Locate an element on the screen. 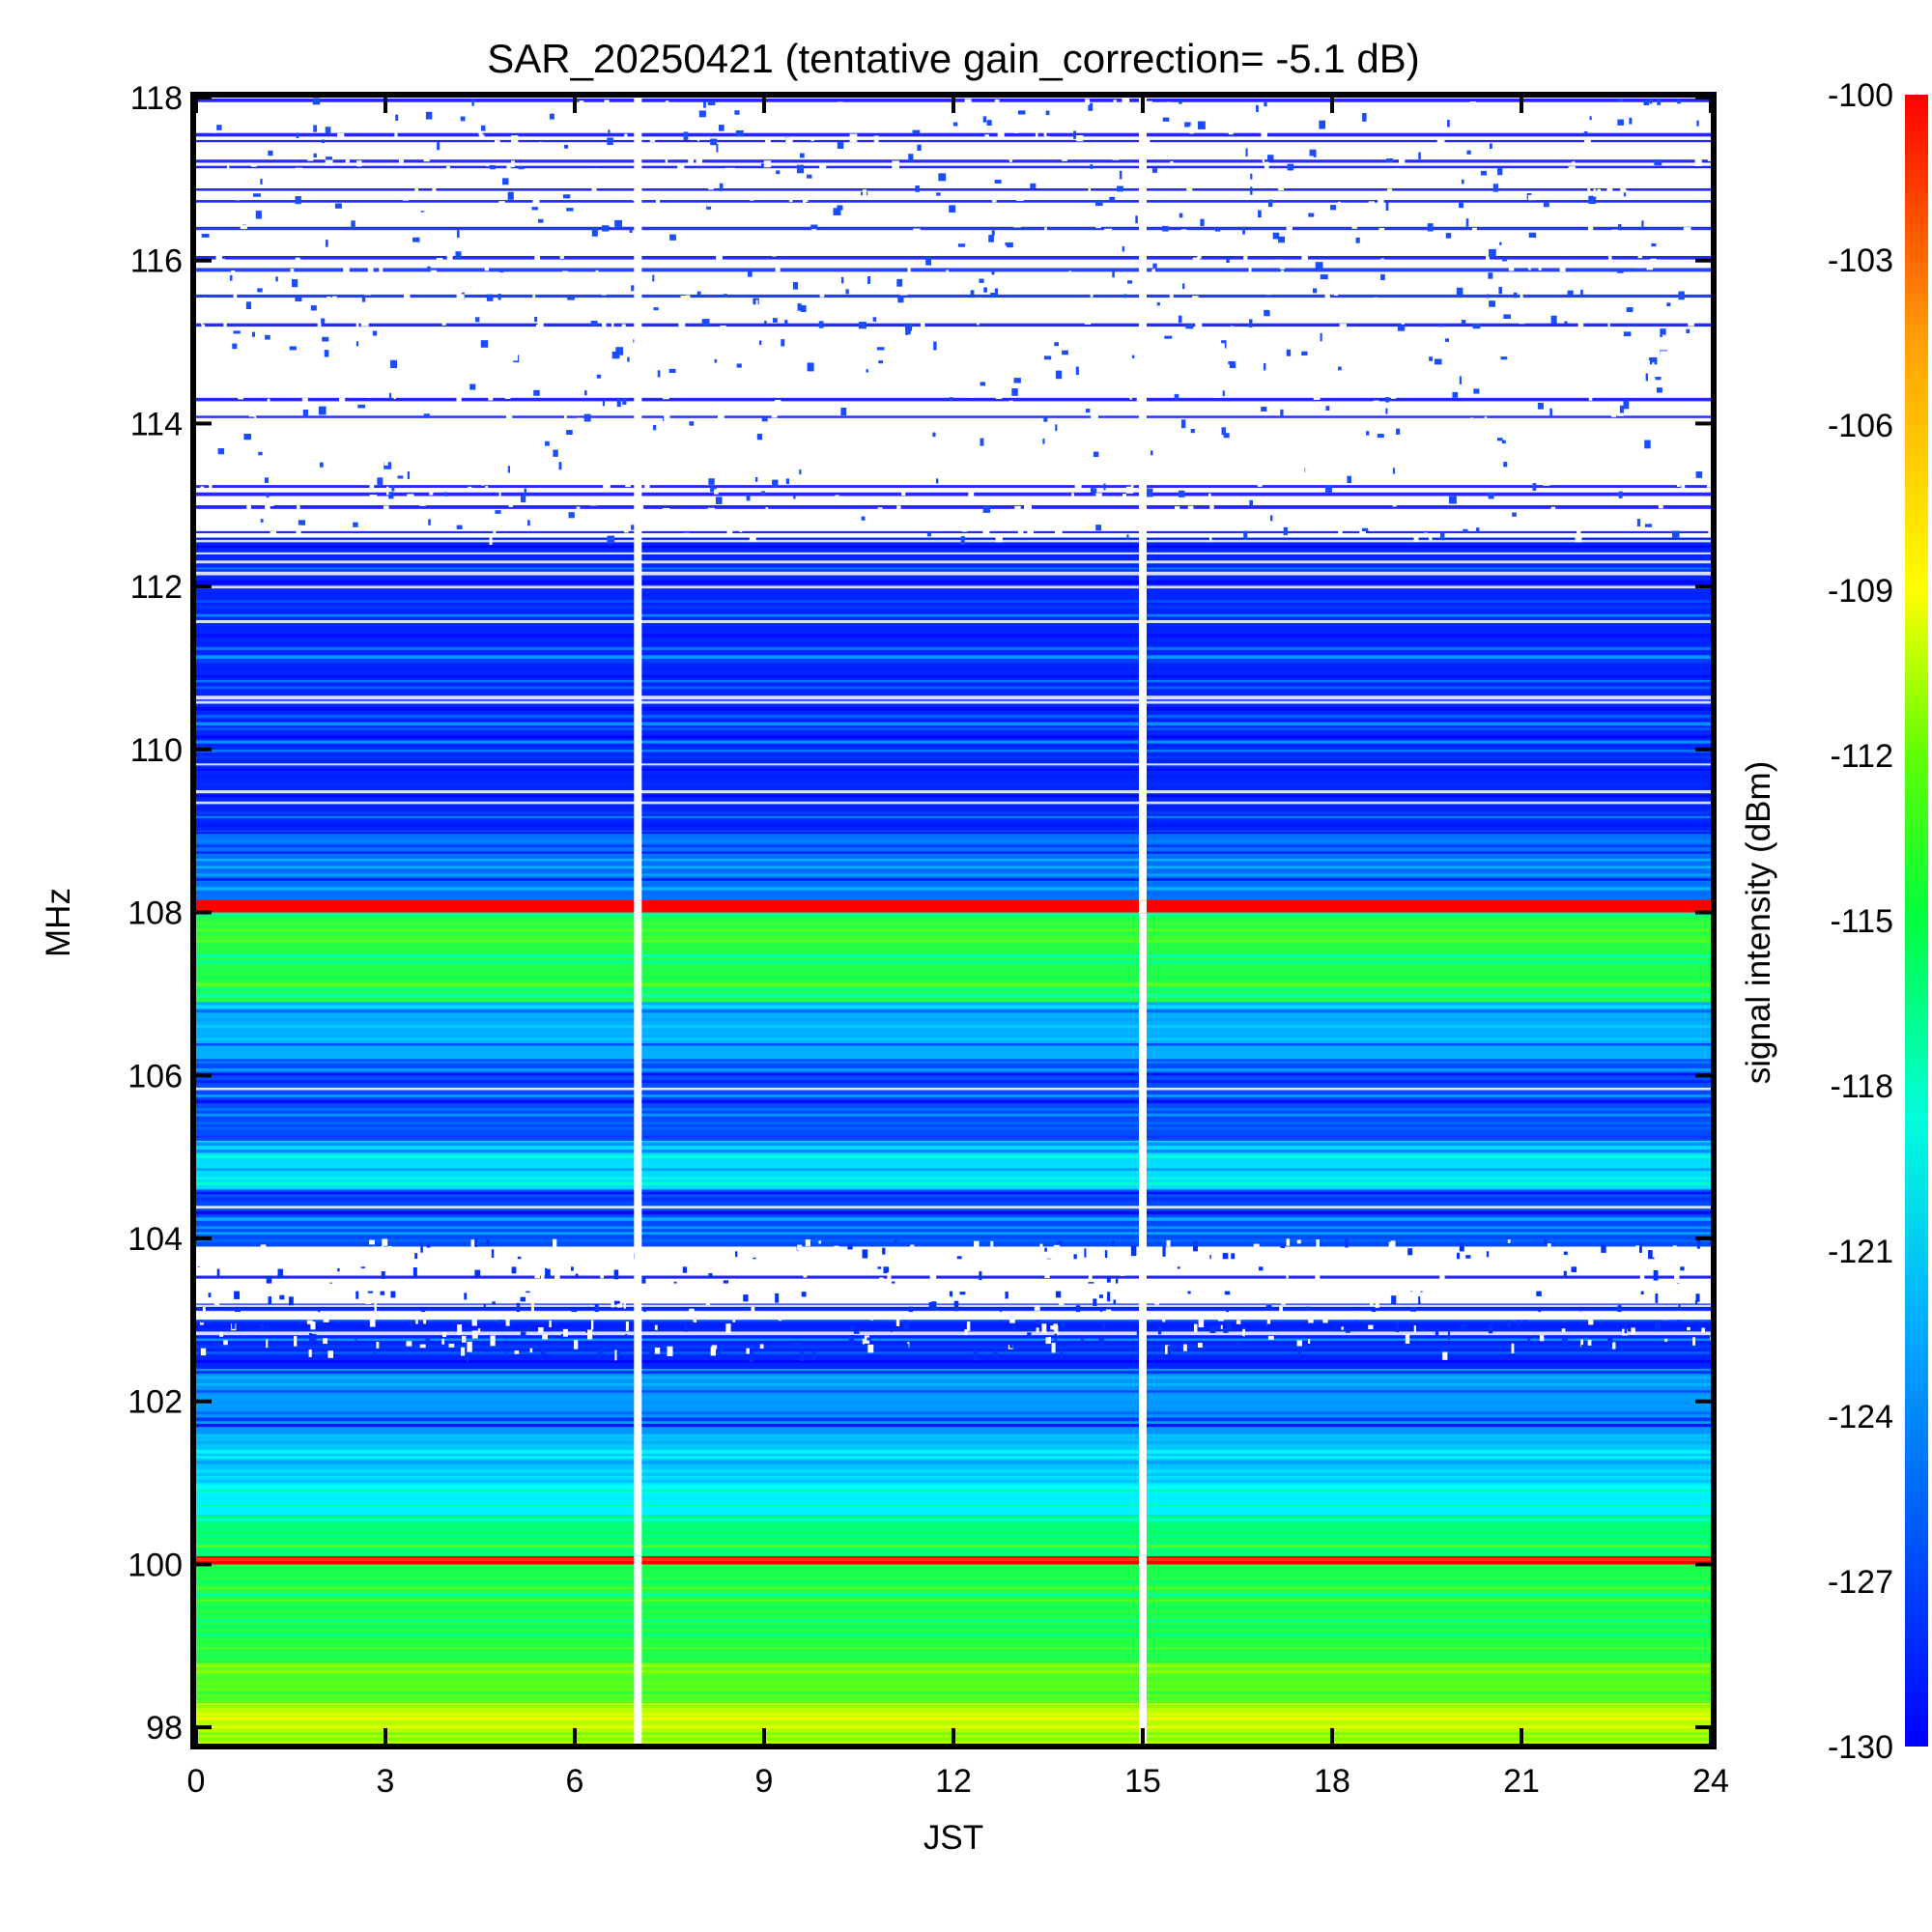  white-band-line is located at coordinates (953, 1287).